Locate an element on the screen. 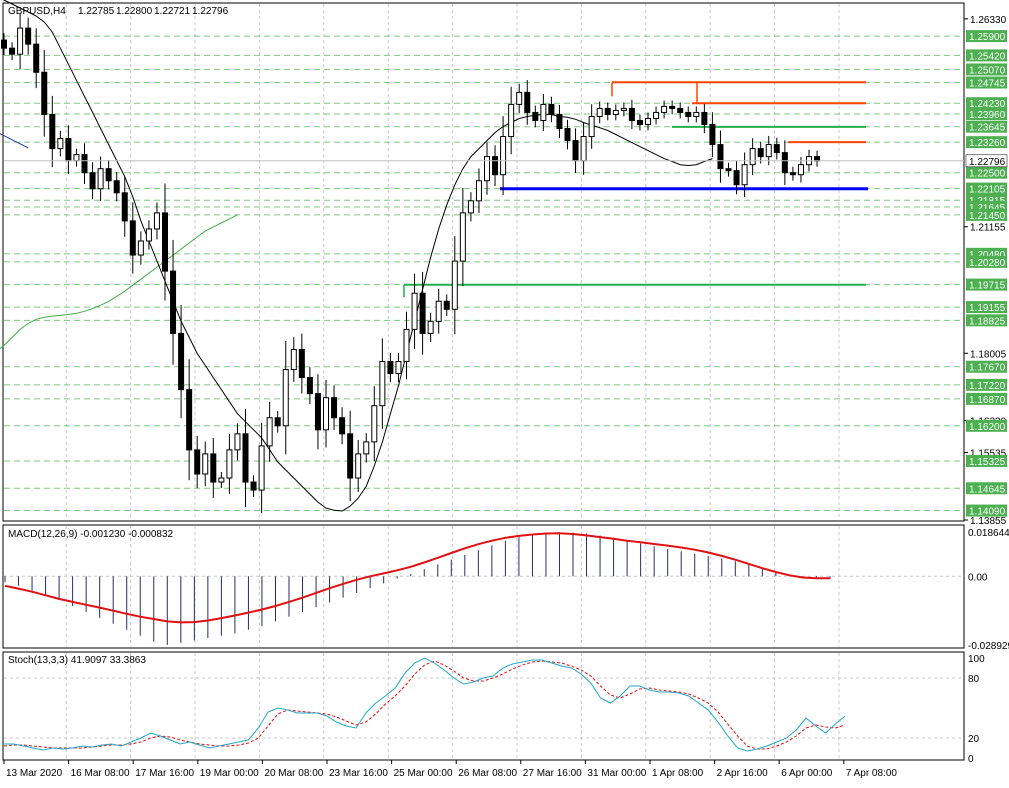 The height and width of the screenshot is (788, 1009). stoch-tick-label: 0 is located at coordinates (971, 759).